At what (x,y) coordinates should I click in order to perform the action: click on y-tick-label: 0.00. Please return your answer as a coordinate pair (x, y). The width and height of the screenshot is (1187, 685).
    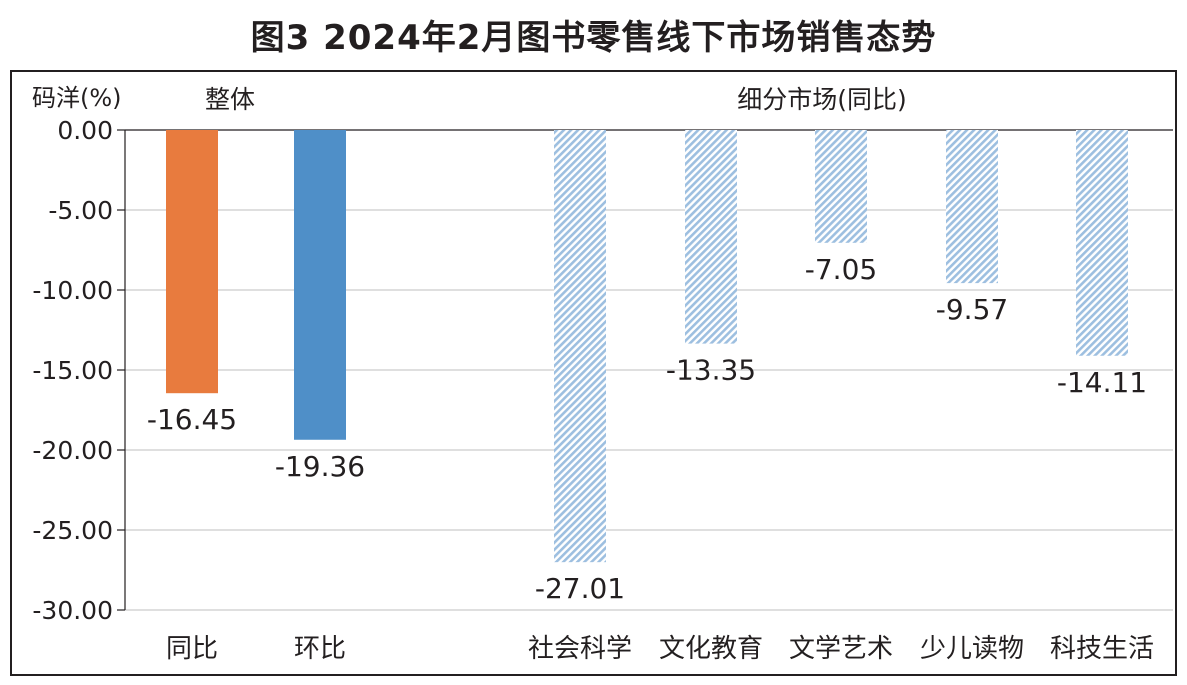
    Looking at the image, I should click on (85, 130).